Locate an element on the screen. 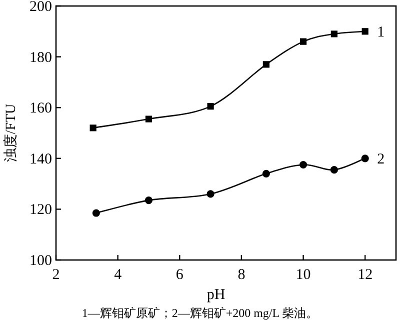  y-tick-label: 100 is located at coordinates (41, 261).